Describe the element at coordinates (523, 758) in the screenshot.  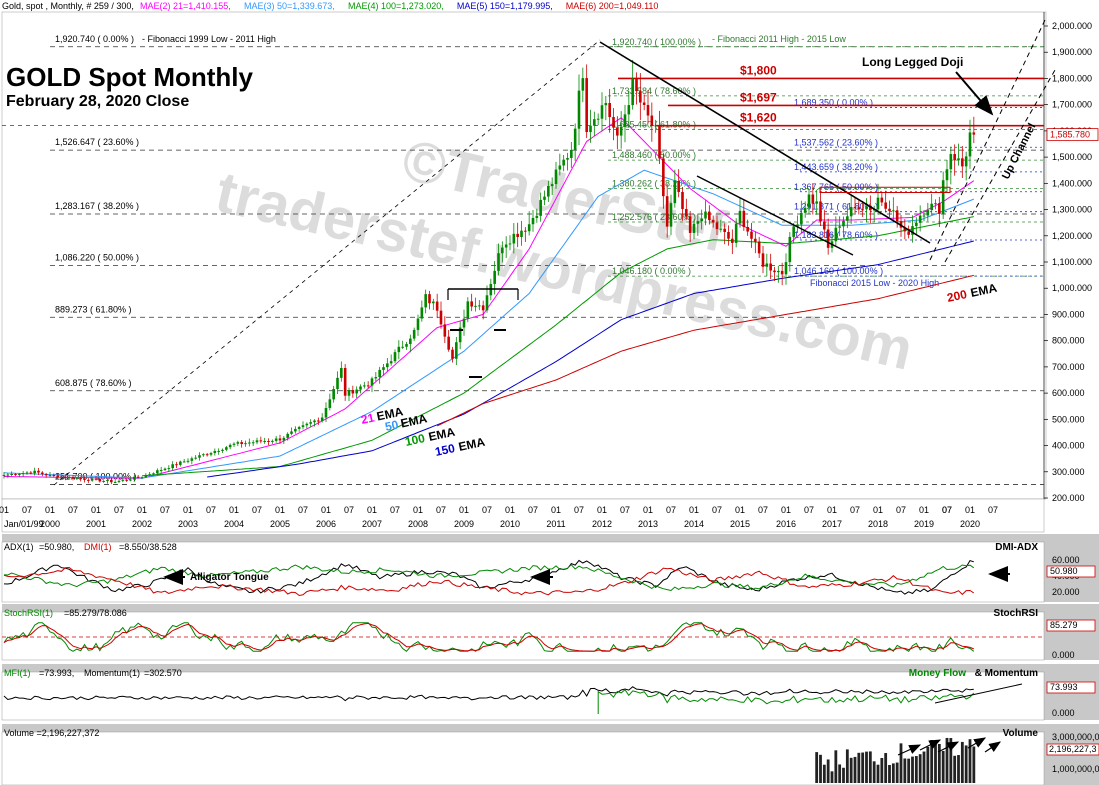
I see `volume-pane` at that location.